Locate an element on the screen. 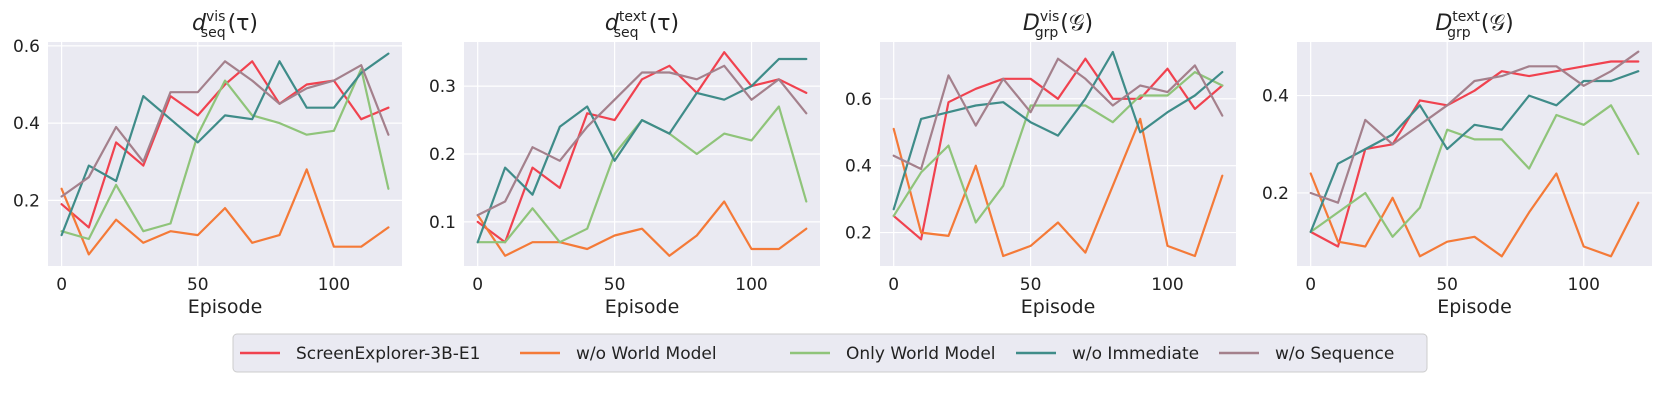 This screenshot has height=402, width=1661. legend-label: ScreenExplorer-3B-E1 is located at coordinates (388, 354).